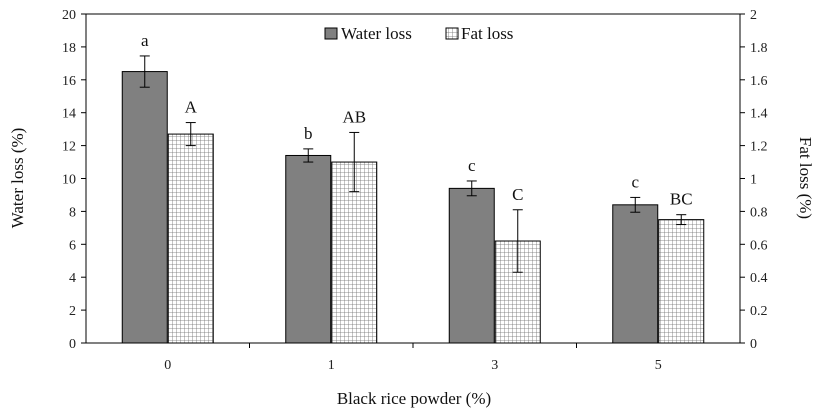 The image size is (827, 417). I want to click on y-tick-label-left: 8, so click(72, 212).